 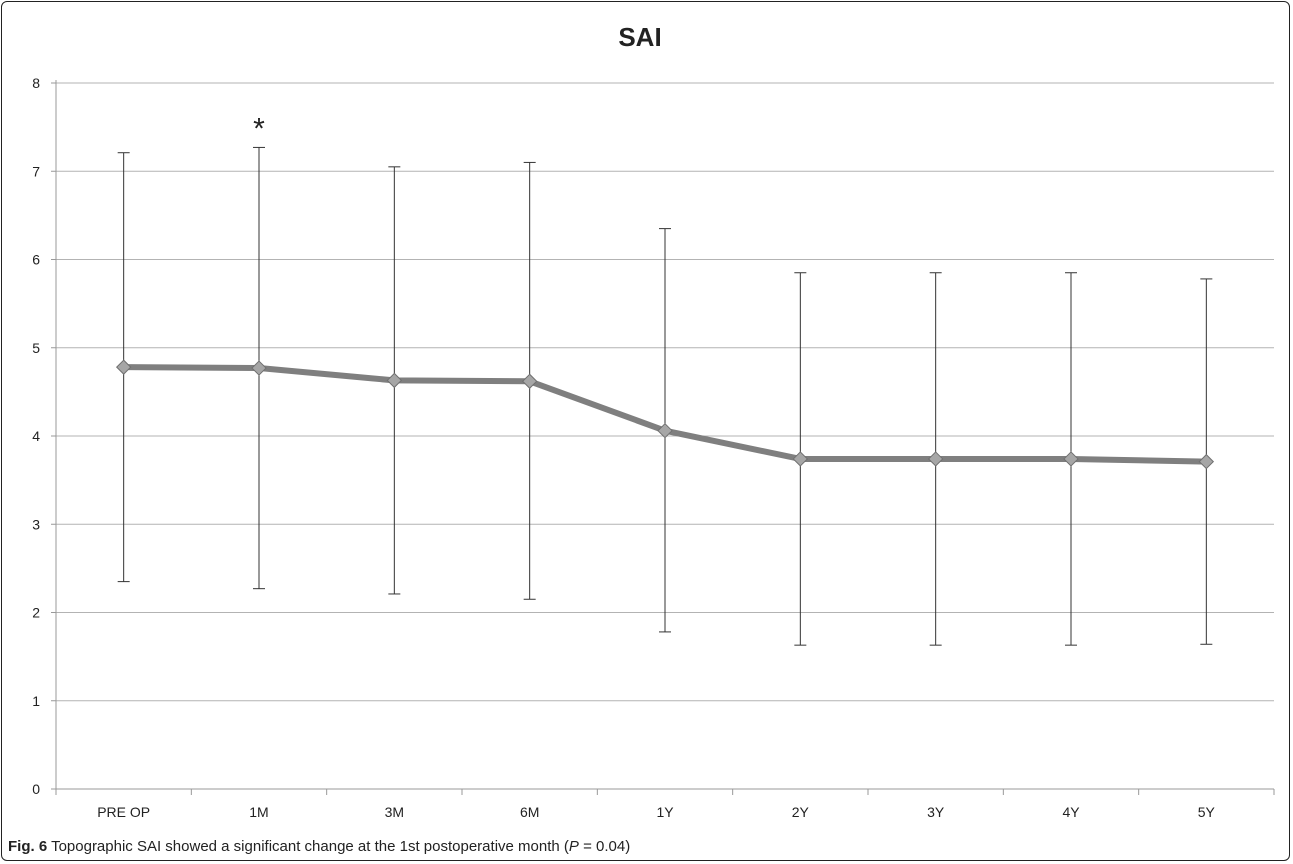 I want to click on y-tick-label: 0, so click(x=36, y=789).